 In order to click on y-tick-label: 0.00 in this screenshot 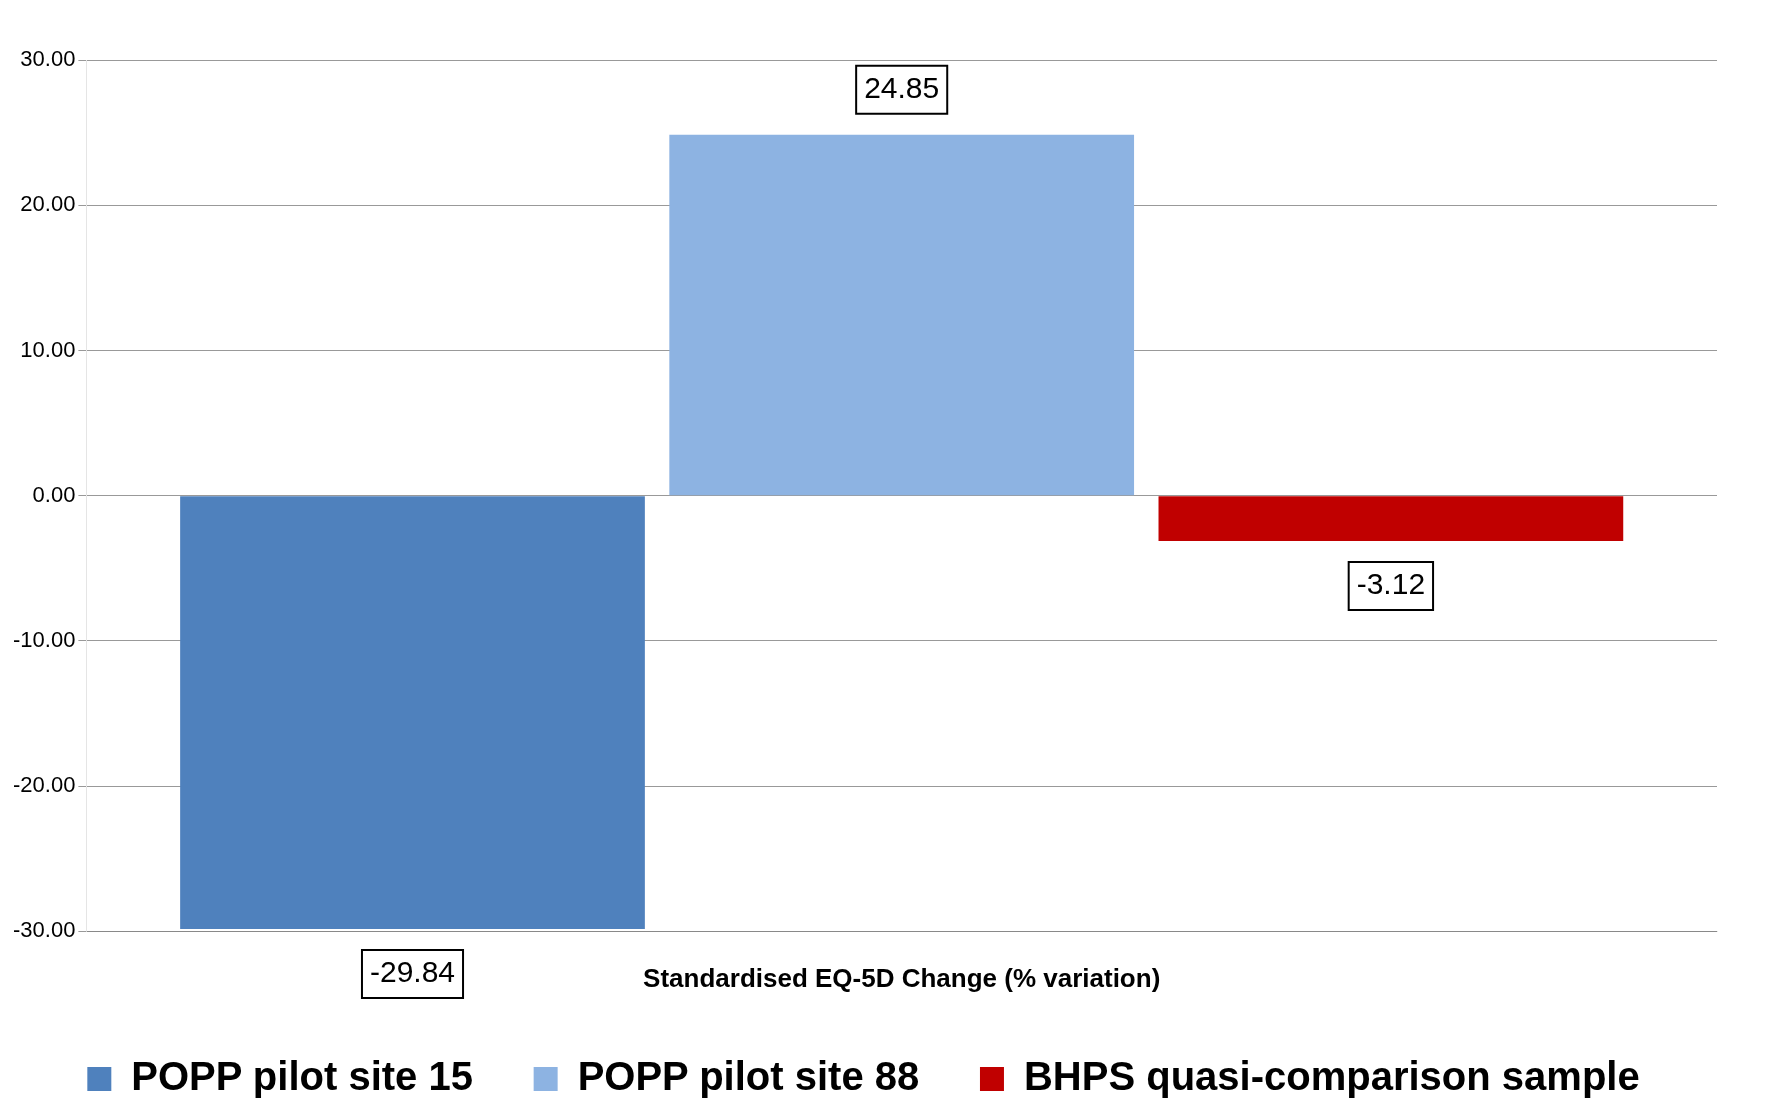, I will do `click(54, 494)`.